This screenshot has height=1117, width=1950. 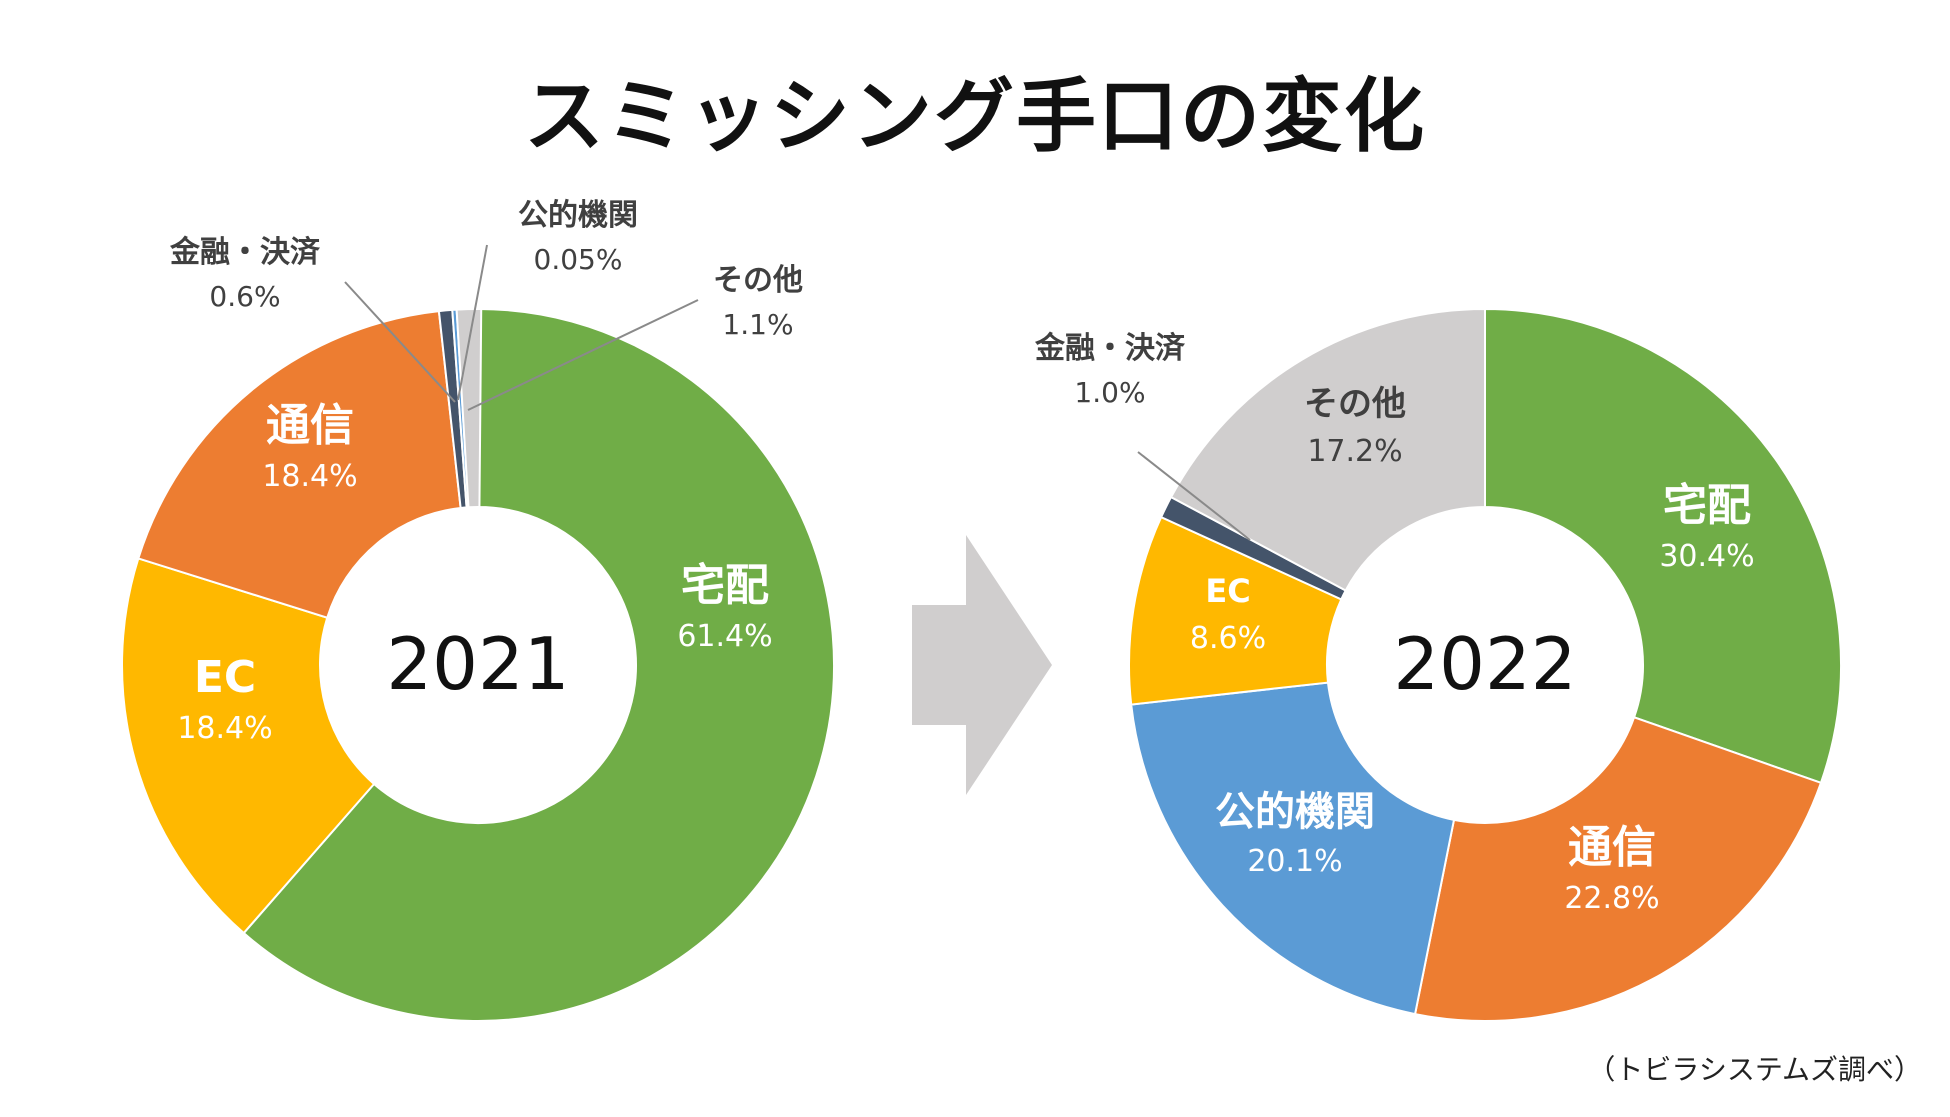 I want to click on slice-value-label: 0.05%, so click(x=578, y=259).